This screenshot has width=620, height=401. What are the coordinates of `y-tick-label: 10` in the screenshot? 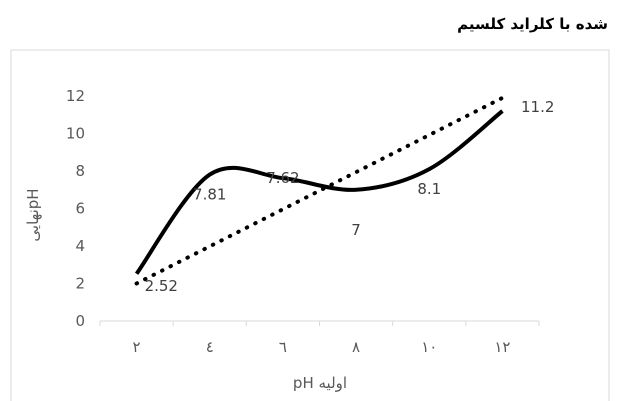 It's located at (75, 134).